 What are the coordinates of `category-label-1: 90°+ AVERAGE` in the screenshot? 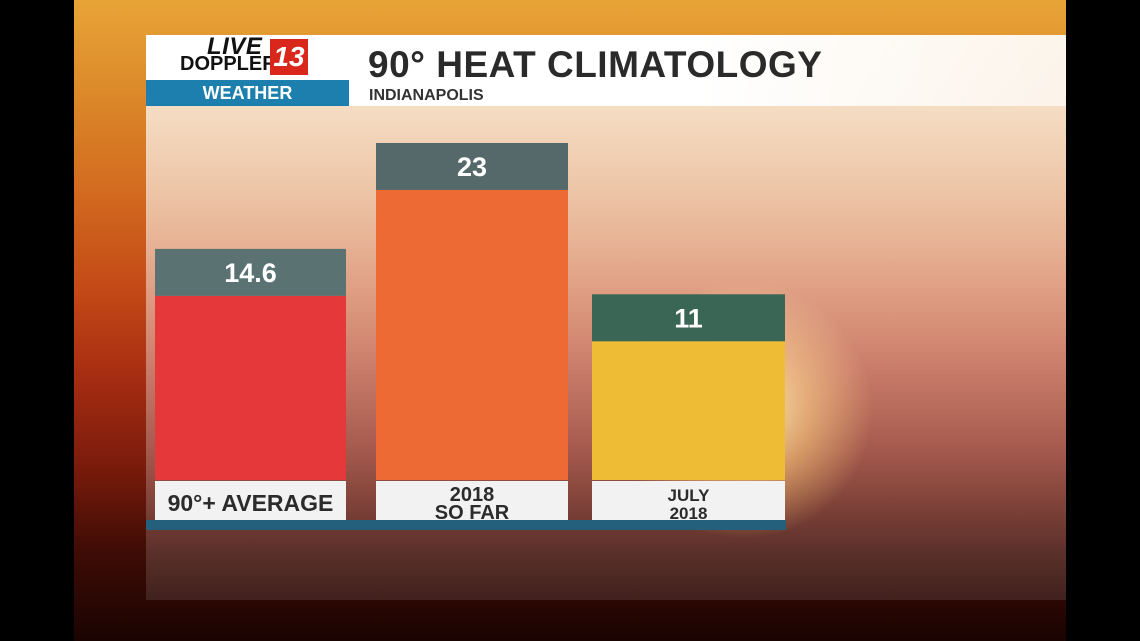 It's located at (251, 503).